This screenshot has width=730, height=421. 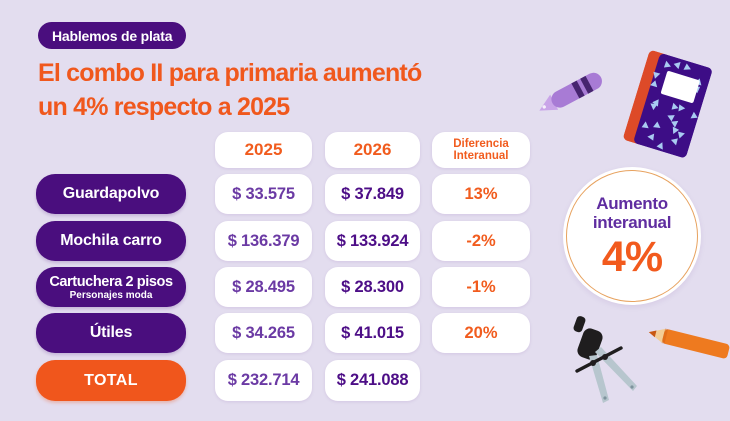 I want to click on row-label-text: Guardapolvo, so click(x=111, y=193).